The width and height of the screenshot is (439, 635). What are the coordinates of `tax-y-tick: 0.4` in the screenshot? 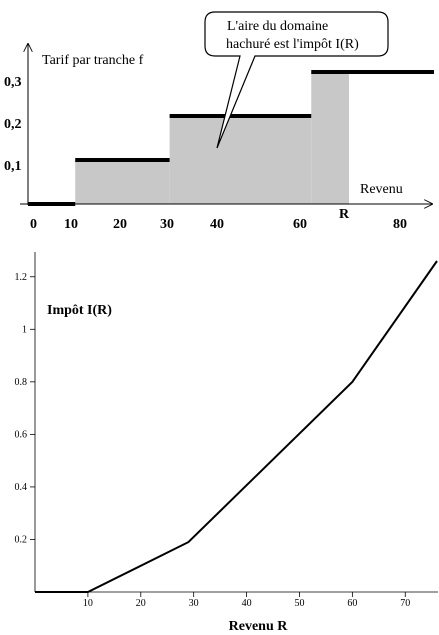 It's located at (21, 487).